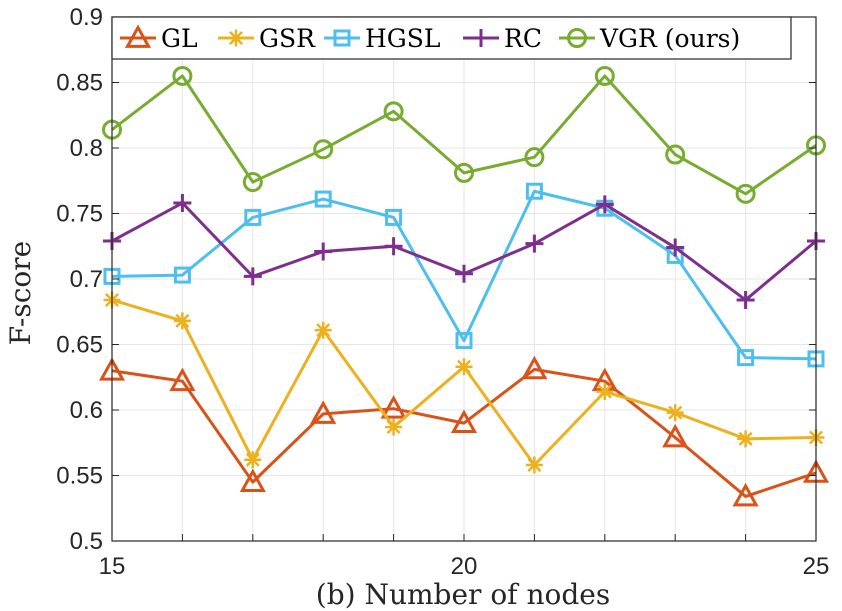  Describe the element at coordinates (523, 38) in the screenshot. I see `legend-label: RC` at that location.